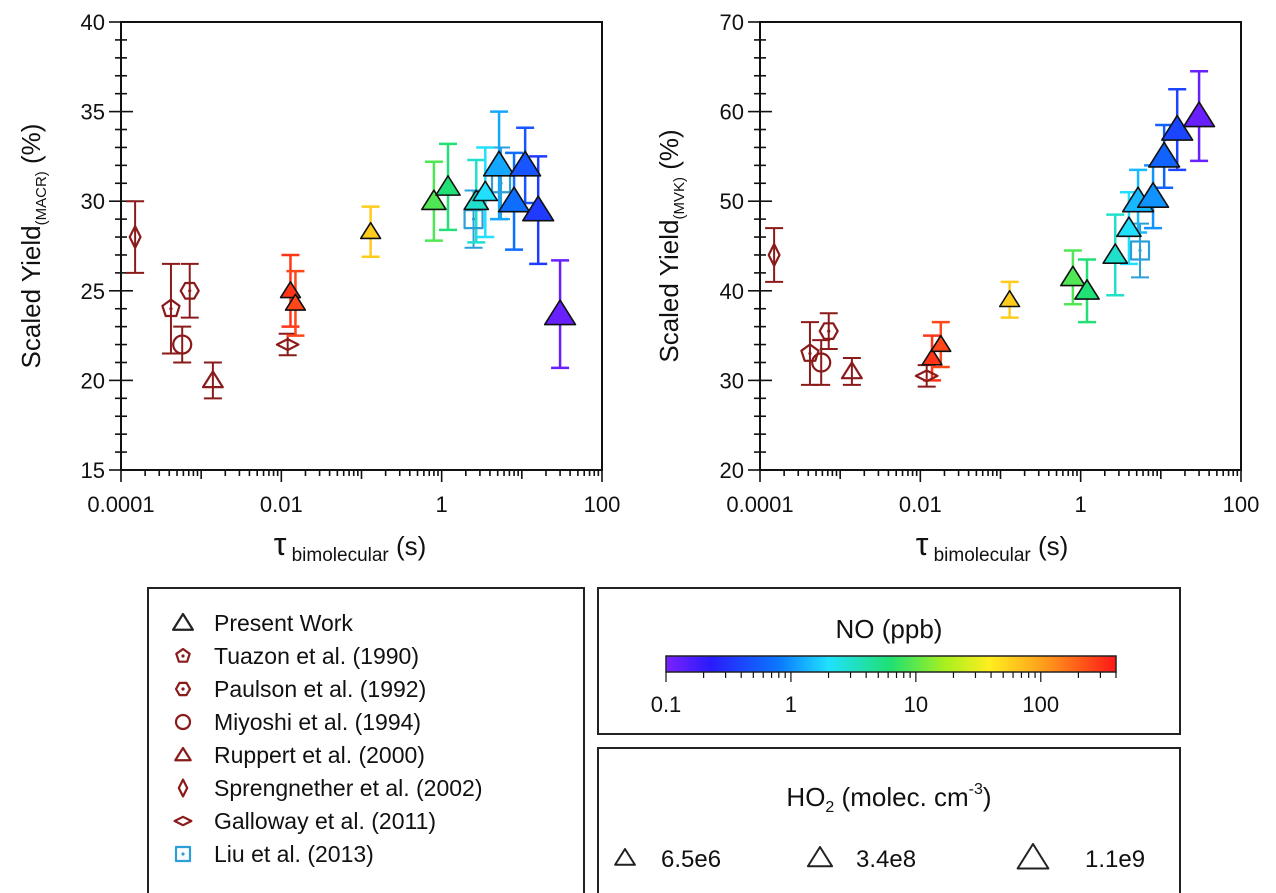 The width and height of the screenshot is (1276, 893). What do you see at coordinates (666, 704) in the screenshot?
I see `colorbar-tick-label: 0.1` at bounding box center [666, 704].